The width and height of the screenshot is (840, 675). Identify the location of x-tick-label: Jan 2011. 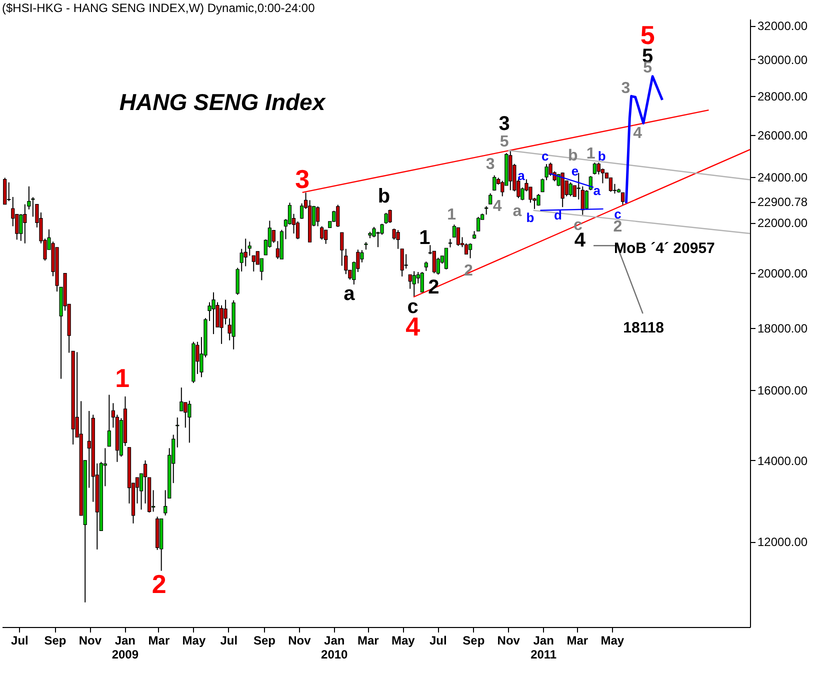
(543, 648).